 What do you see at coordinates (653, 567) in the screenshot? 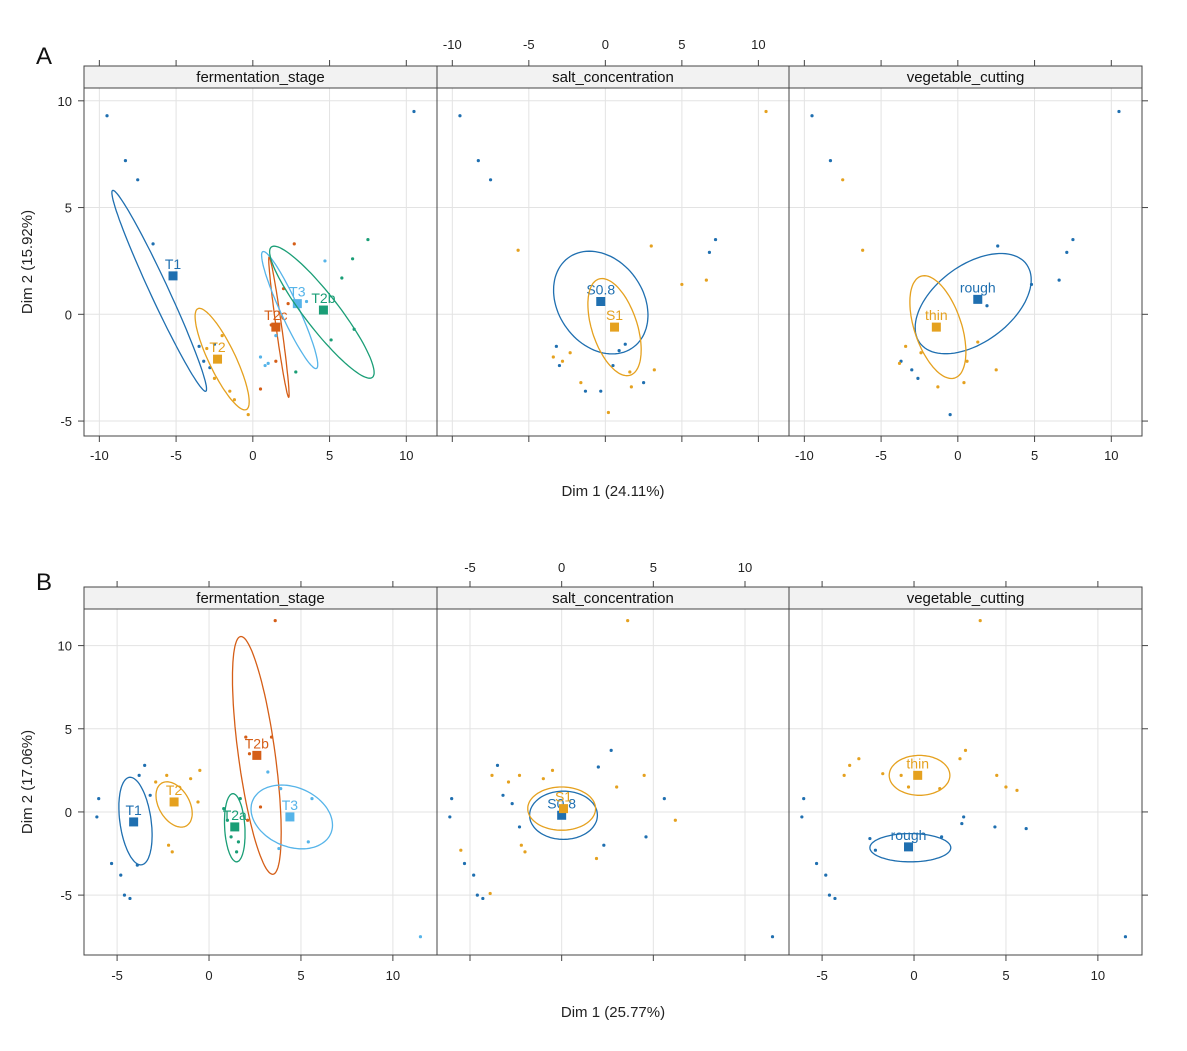
I see `x-tick-label-top: 5` at bounding box center [653, 567].